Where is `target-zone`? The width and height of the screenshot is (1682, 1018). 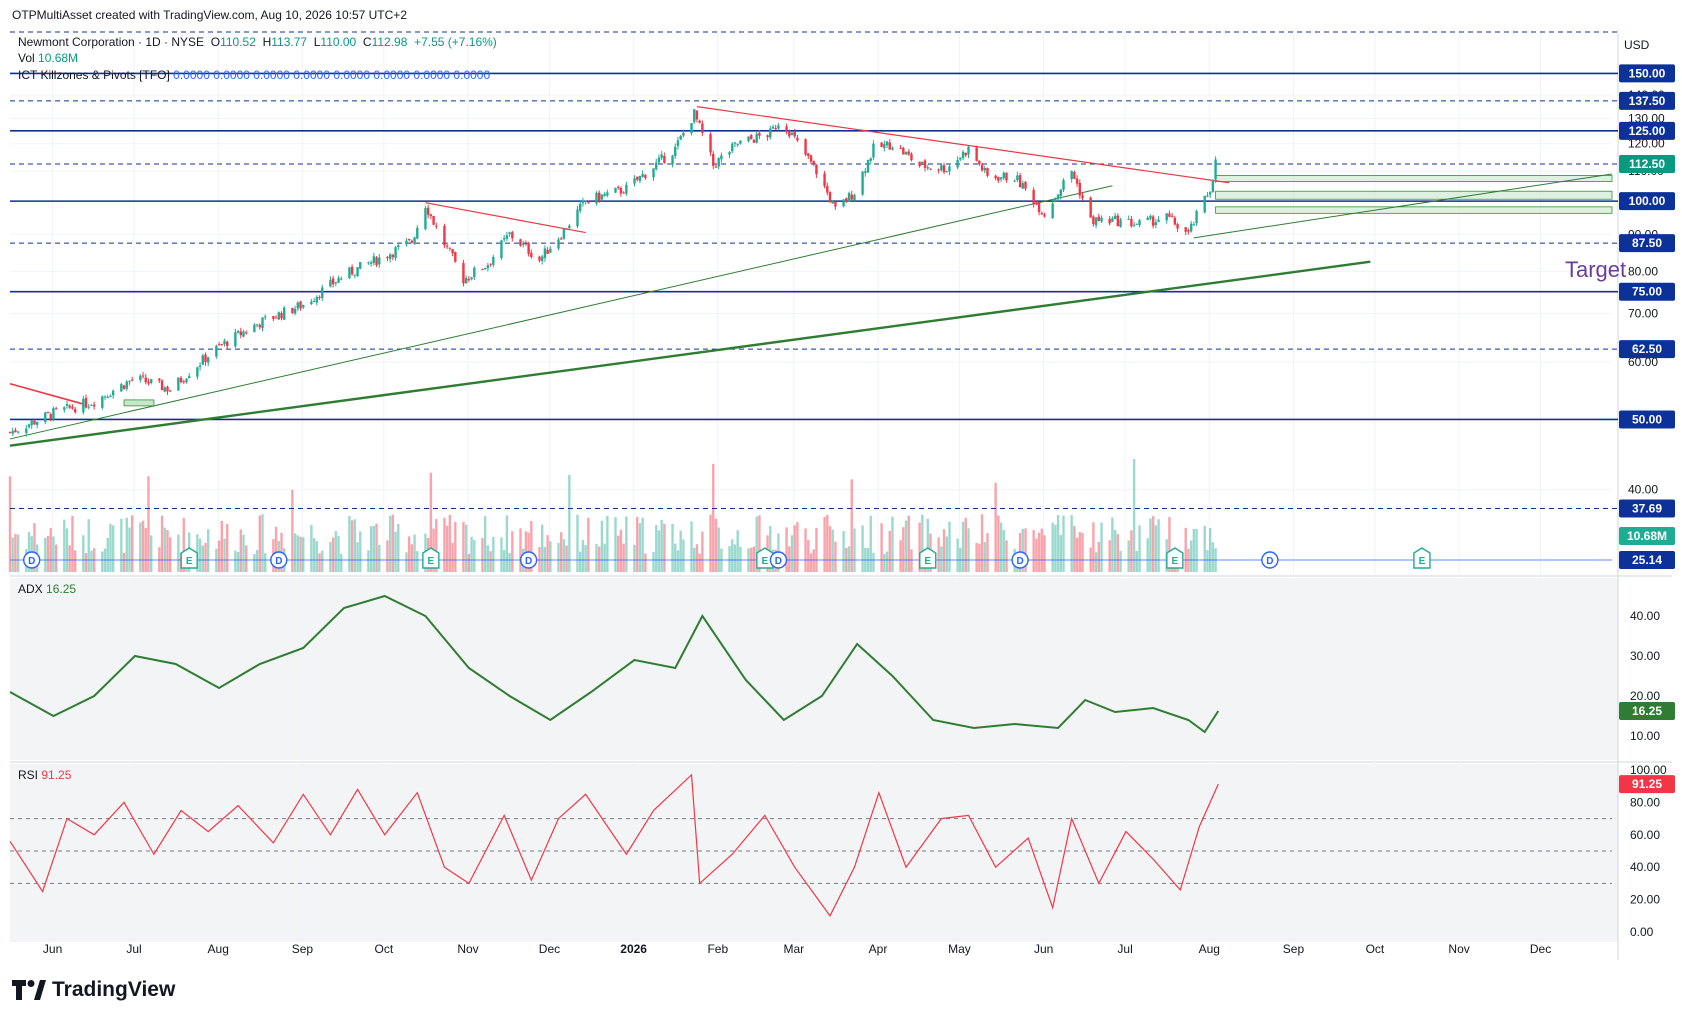 target-zone is located at coordinates (1414, 178).